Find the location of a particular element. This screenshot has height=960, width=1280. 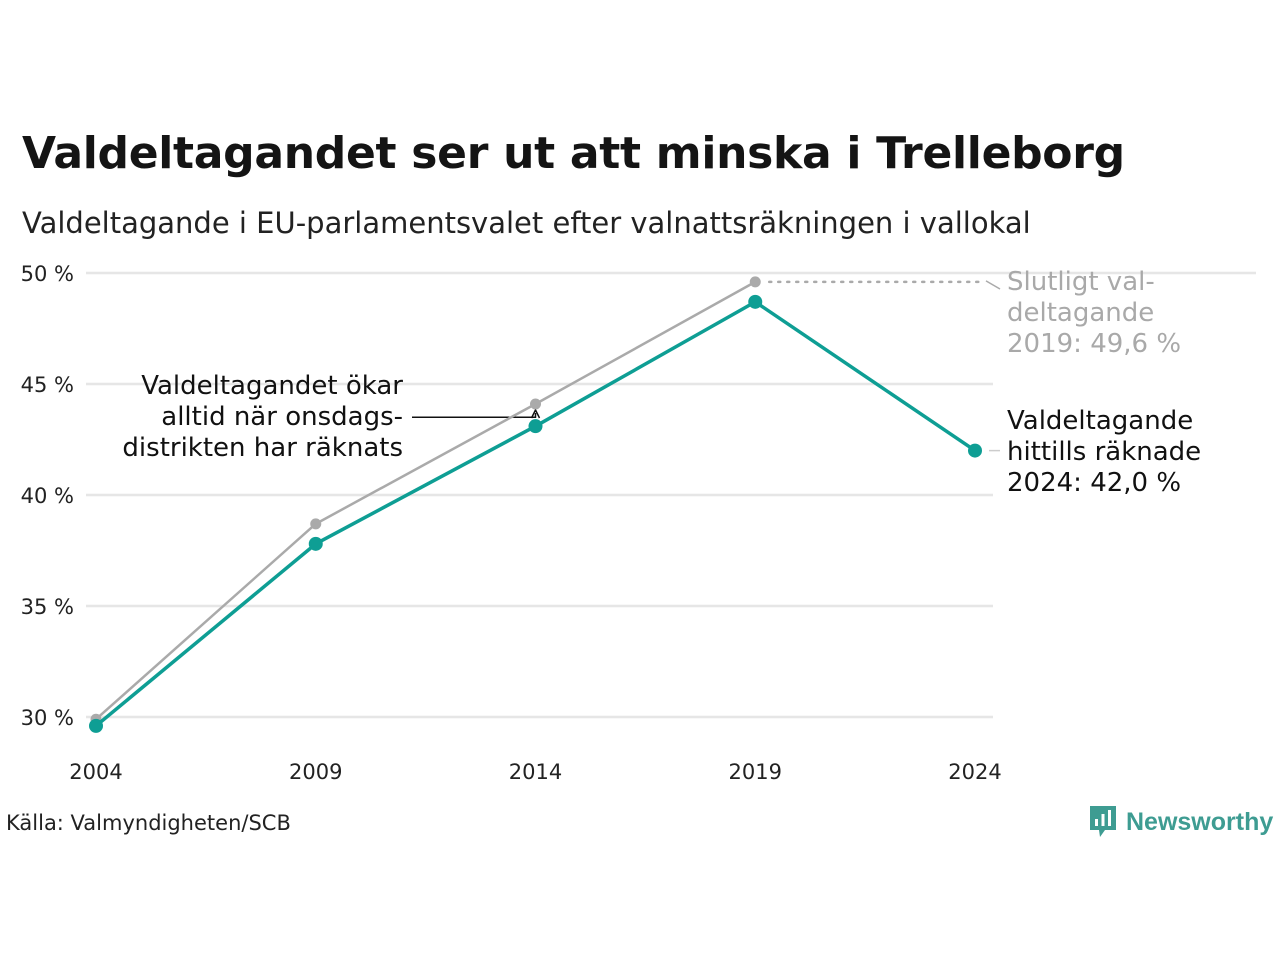

y-tick-label: 40 % is located at coordinates (47, 496).